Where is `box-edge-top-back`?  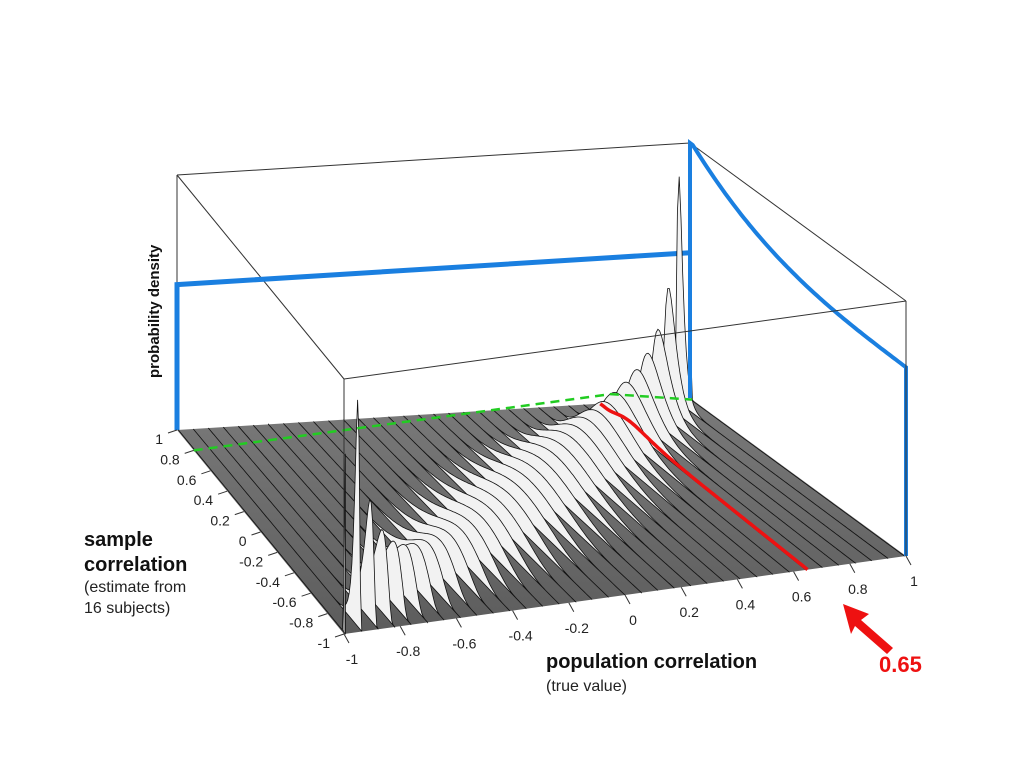
box-edge-top-back is located at coordinates (433, 159).